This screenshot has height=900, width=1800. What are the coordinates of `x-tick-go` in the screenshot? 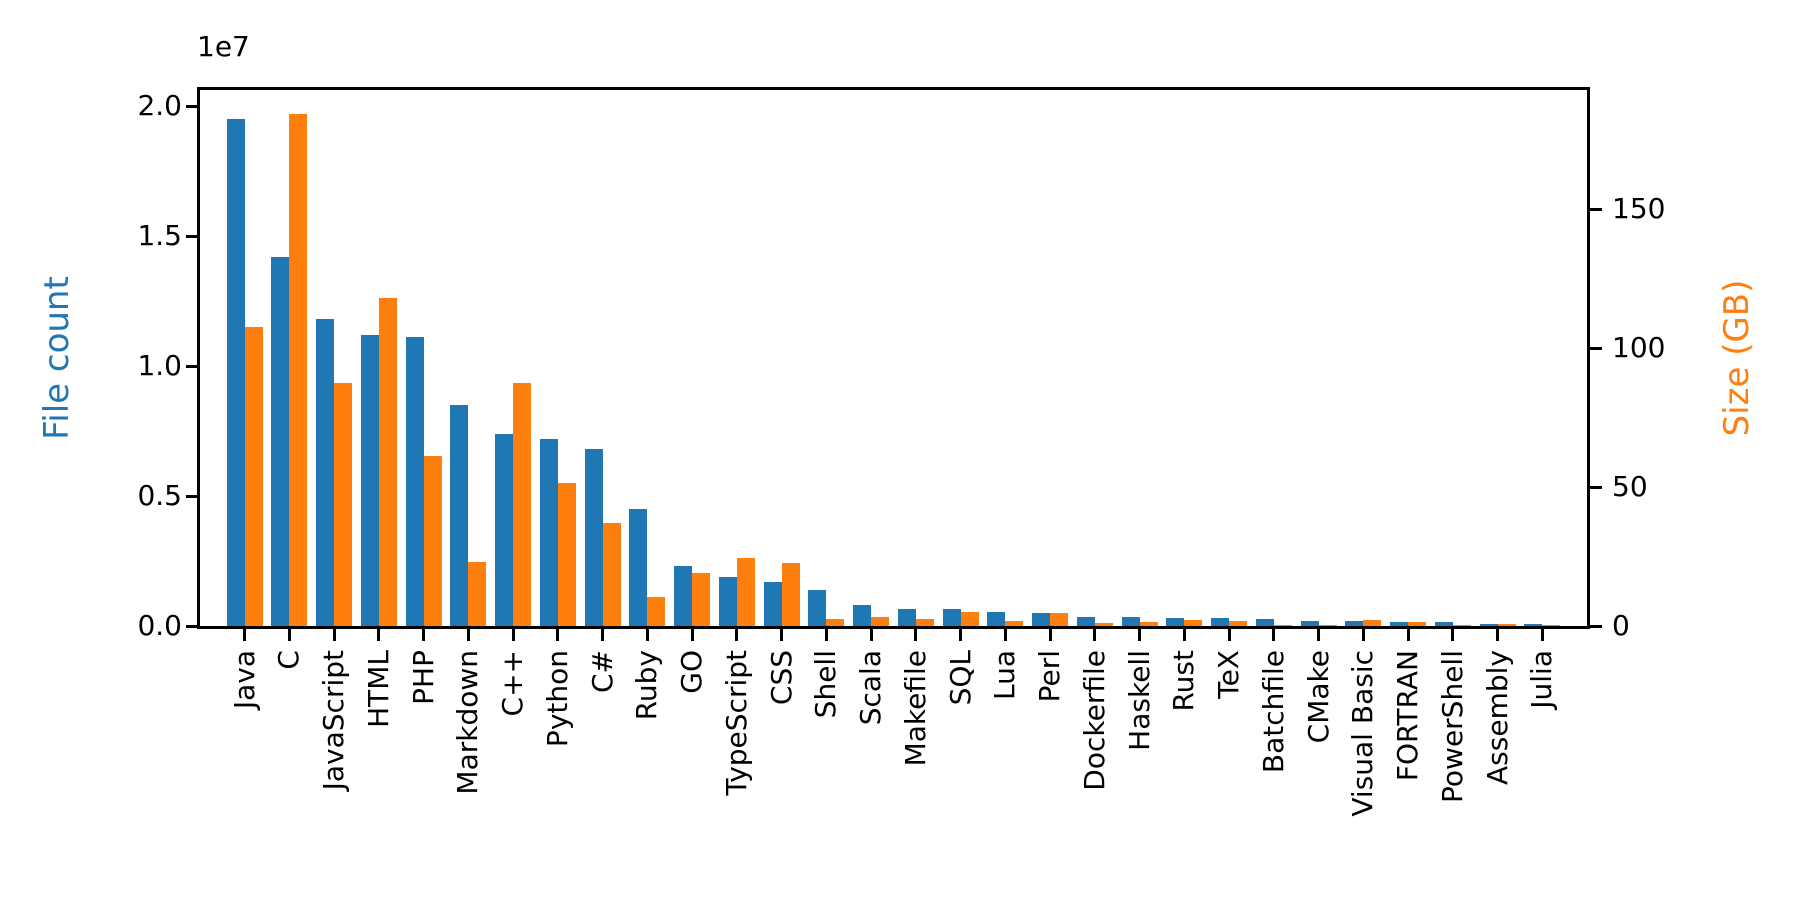 It's located at (692, 635).